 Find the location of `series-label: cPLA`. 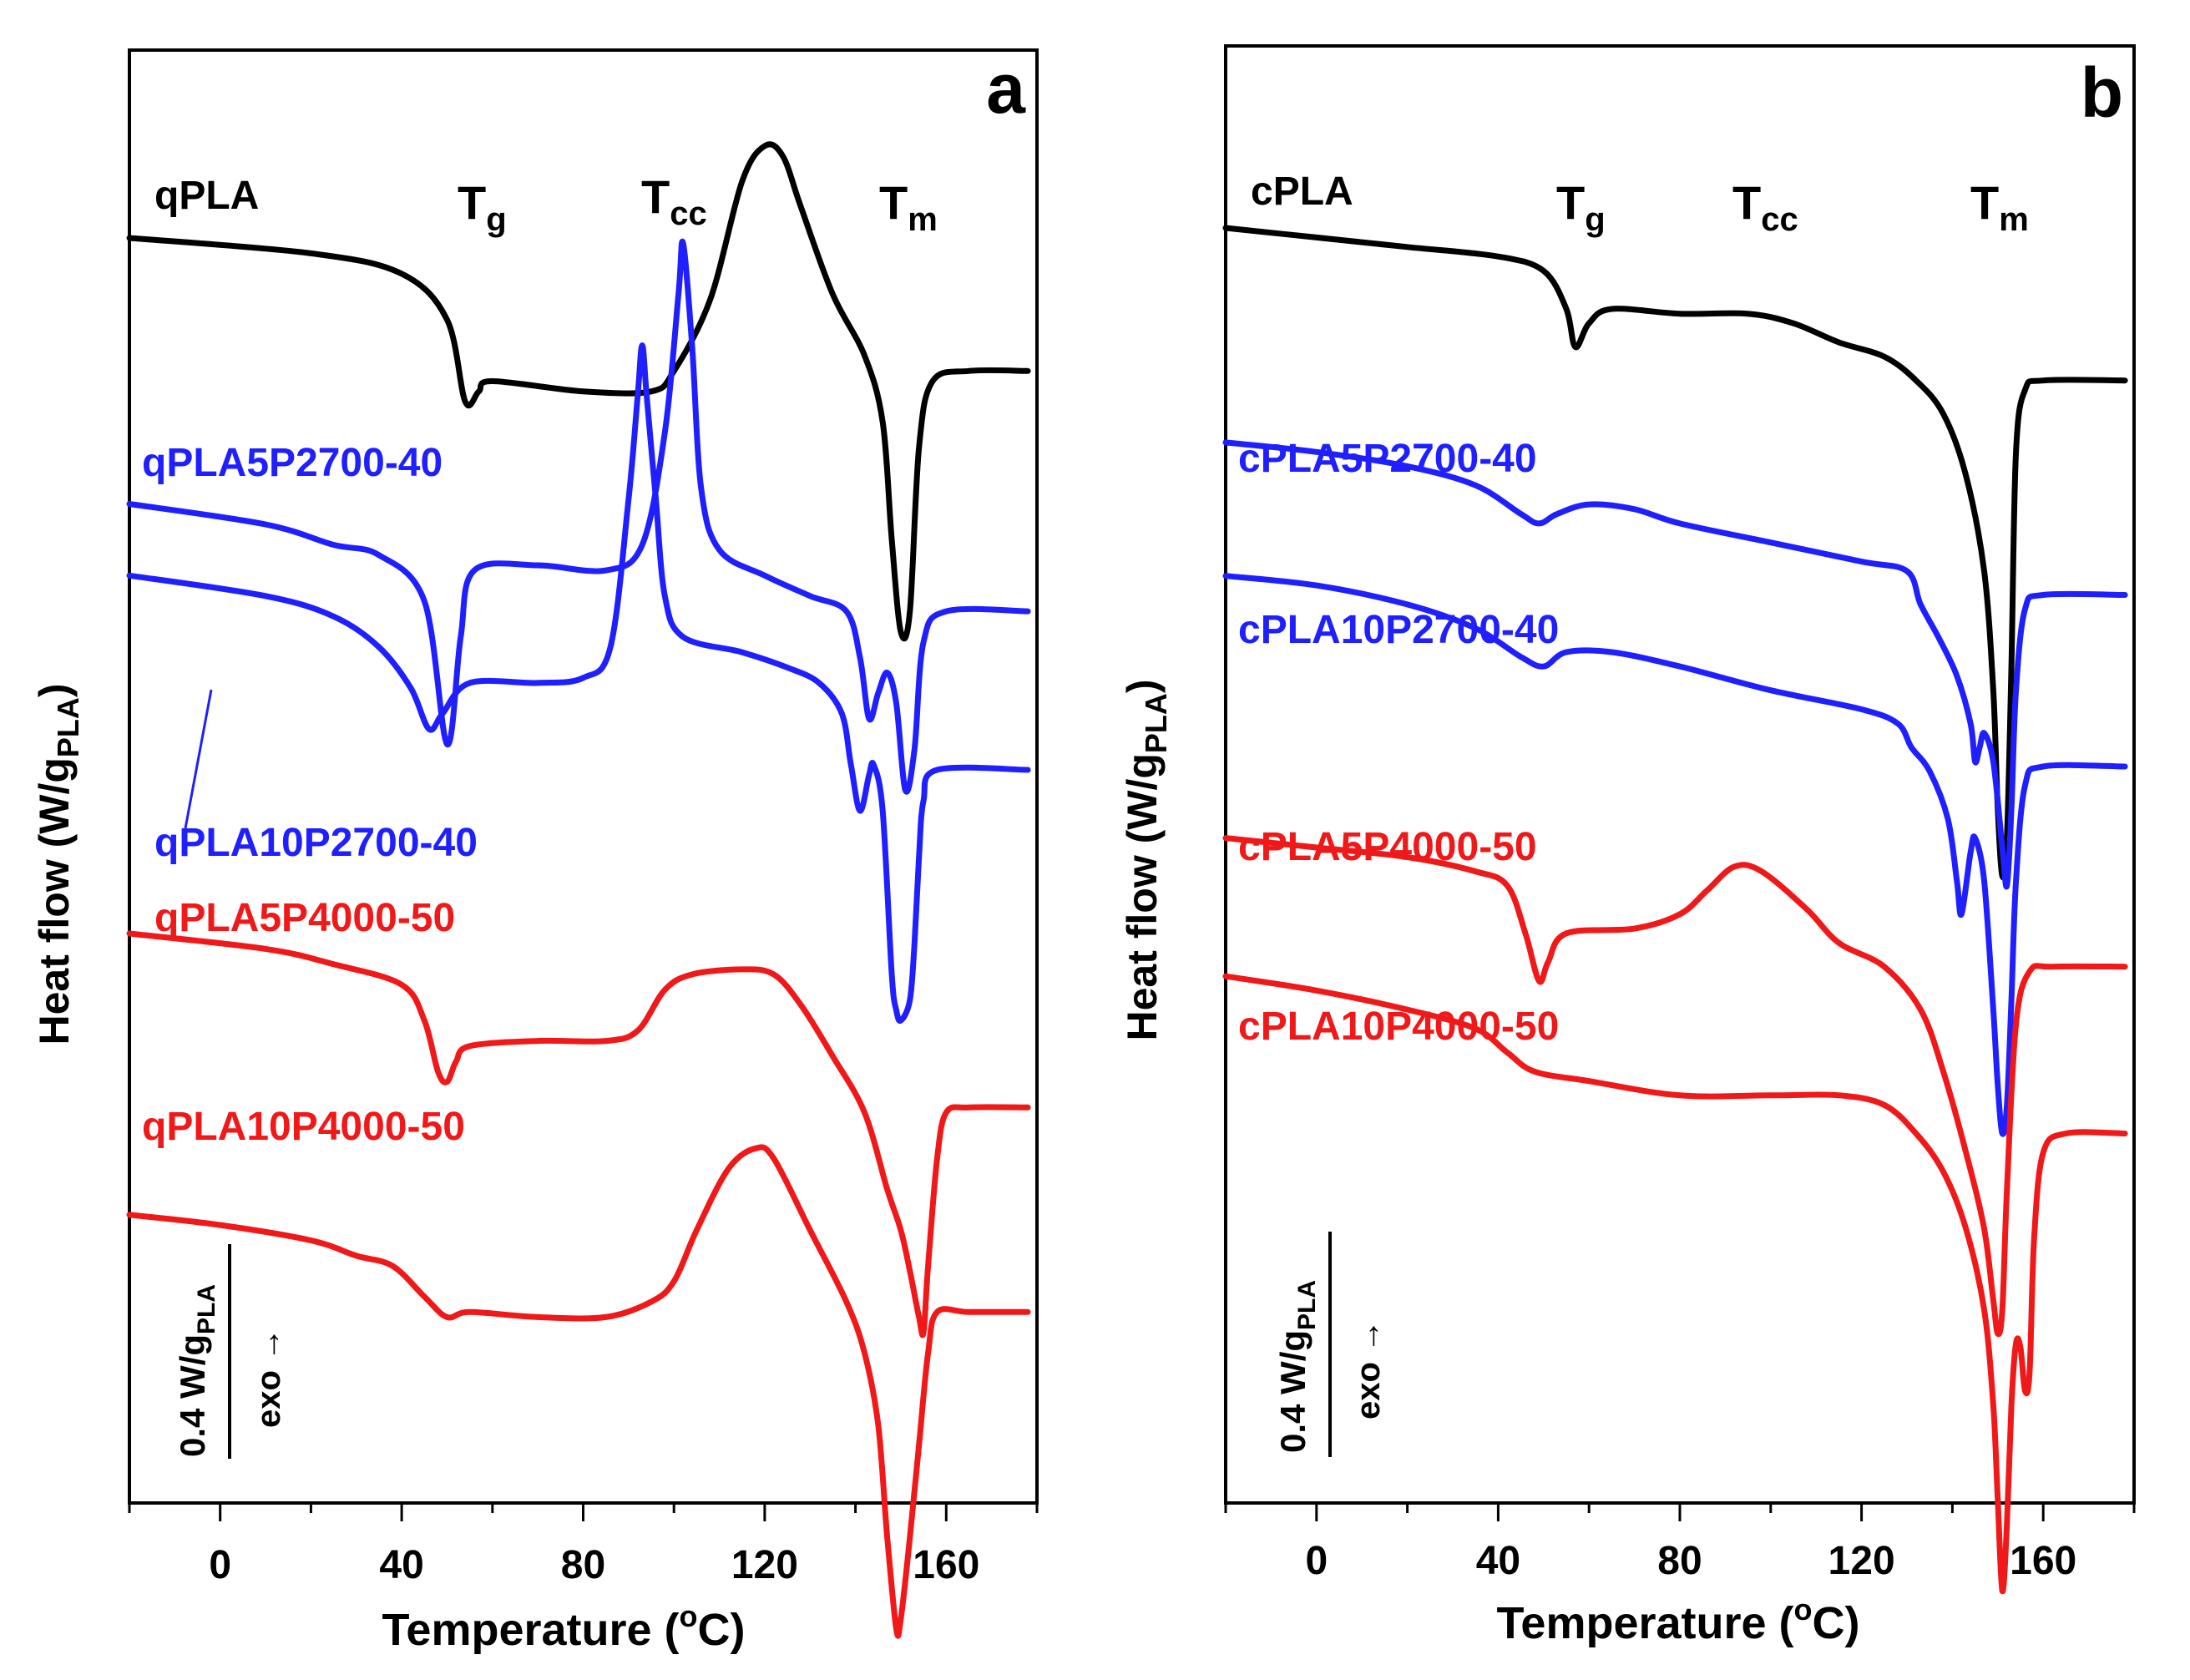

series-label: cPLA is located at coordinates (1302, 192).